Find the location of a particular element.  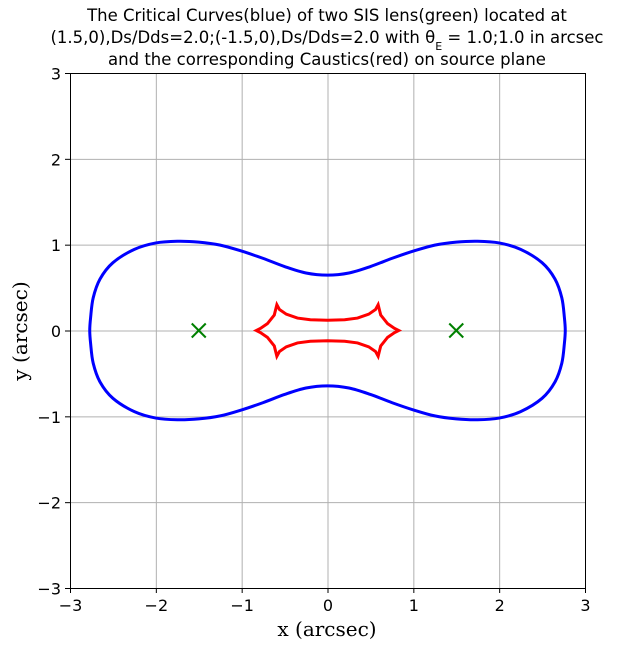

caustic-curve is located at coordinates (327, 330).